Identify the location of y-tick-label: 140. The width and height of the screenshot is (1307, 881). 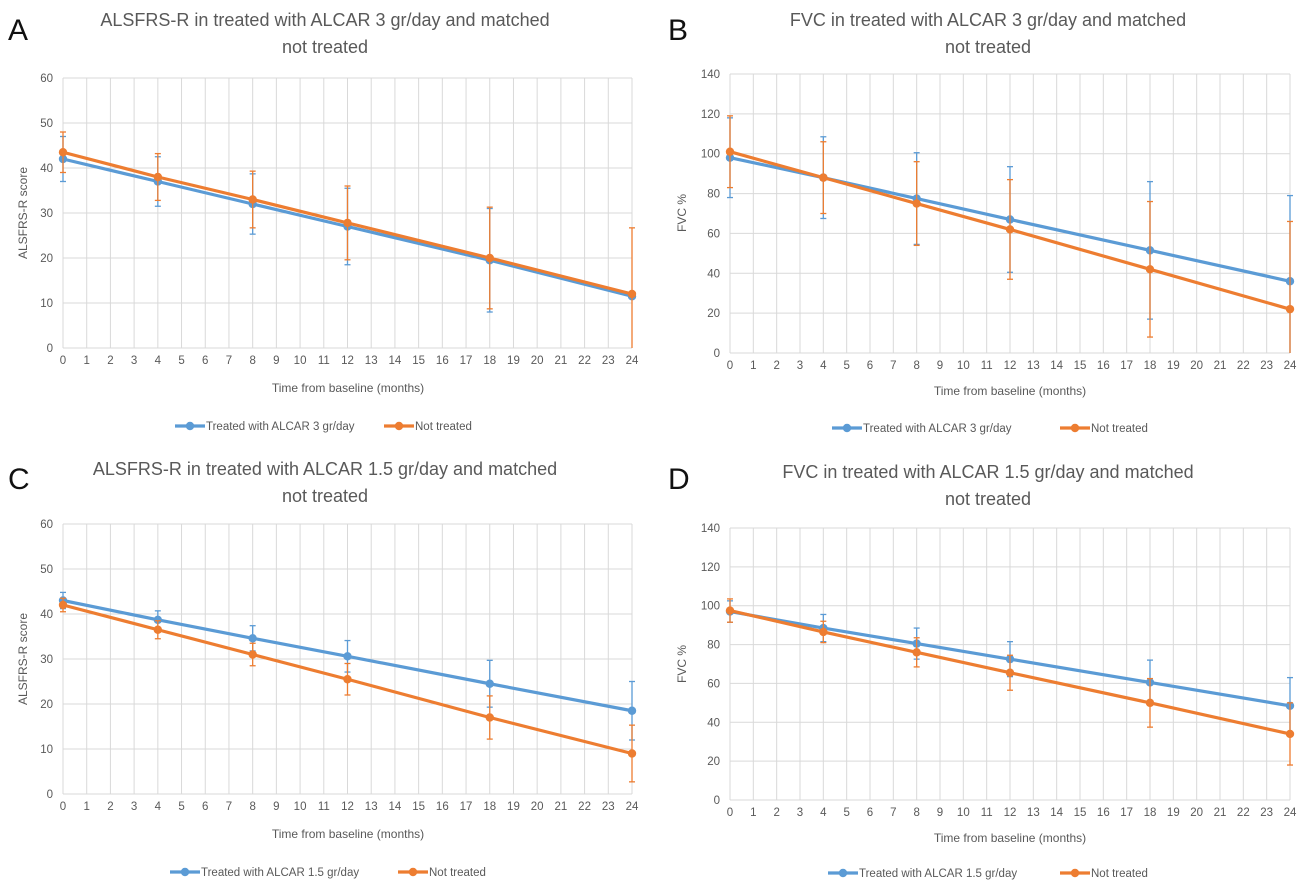
(710, 529).